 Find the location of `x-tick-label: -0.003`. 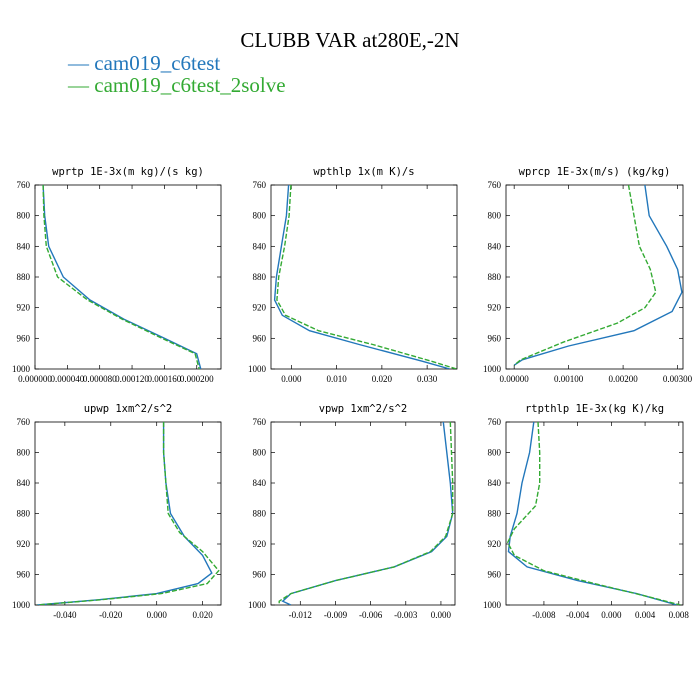

x-tick-label: -0.003 is located at coordinates (406, 615).